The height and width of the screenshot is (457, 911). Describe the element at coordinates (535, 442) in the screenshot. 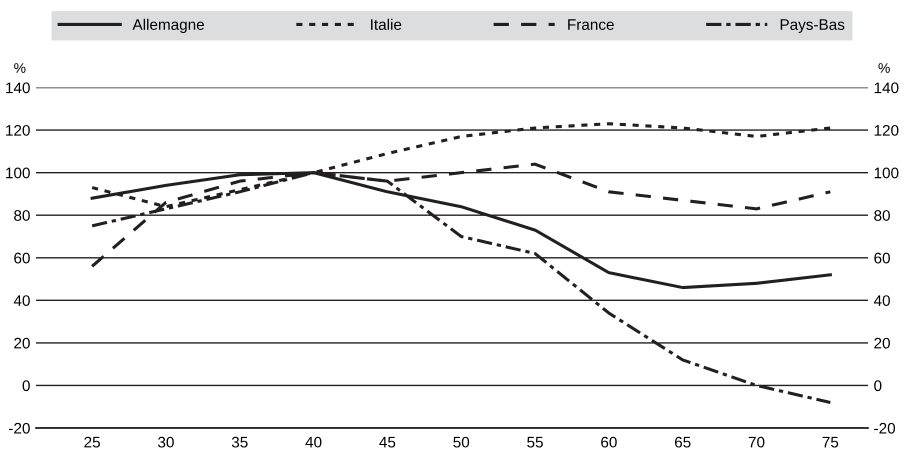

I see `x-tick-label: 55` at that location.